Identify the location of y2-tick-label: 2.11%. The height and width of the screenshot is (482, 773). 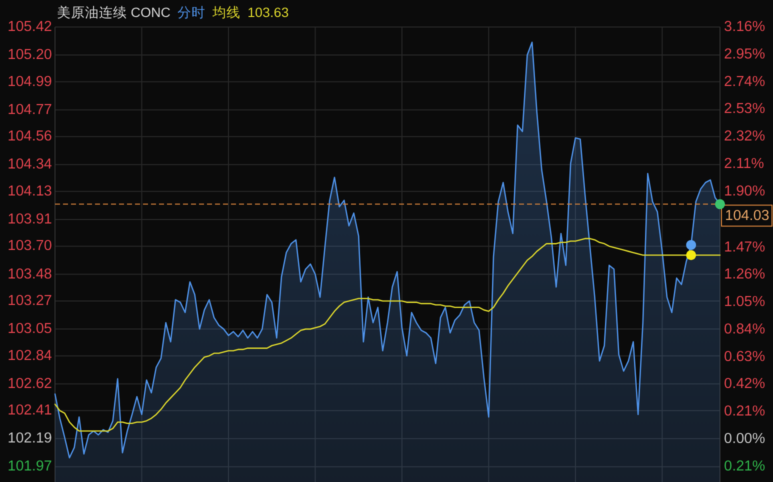
(744, 164).